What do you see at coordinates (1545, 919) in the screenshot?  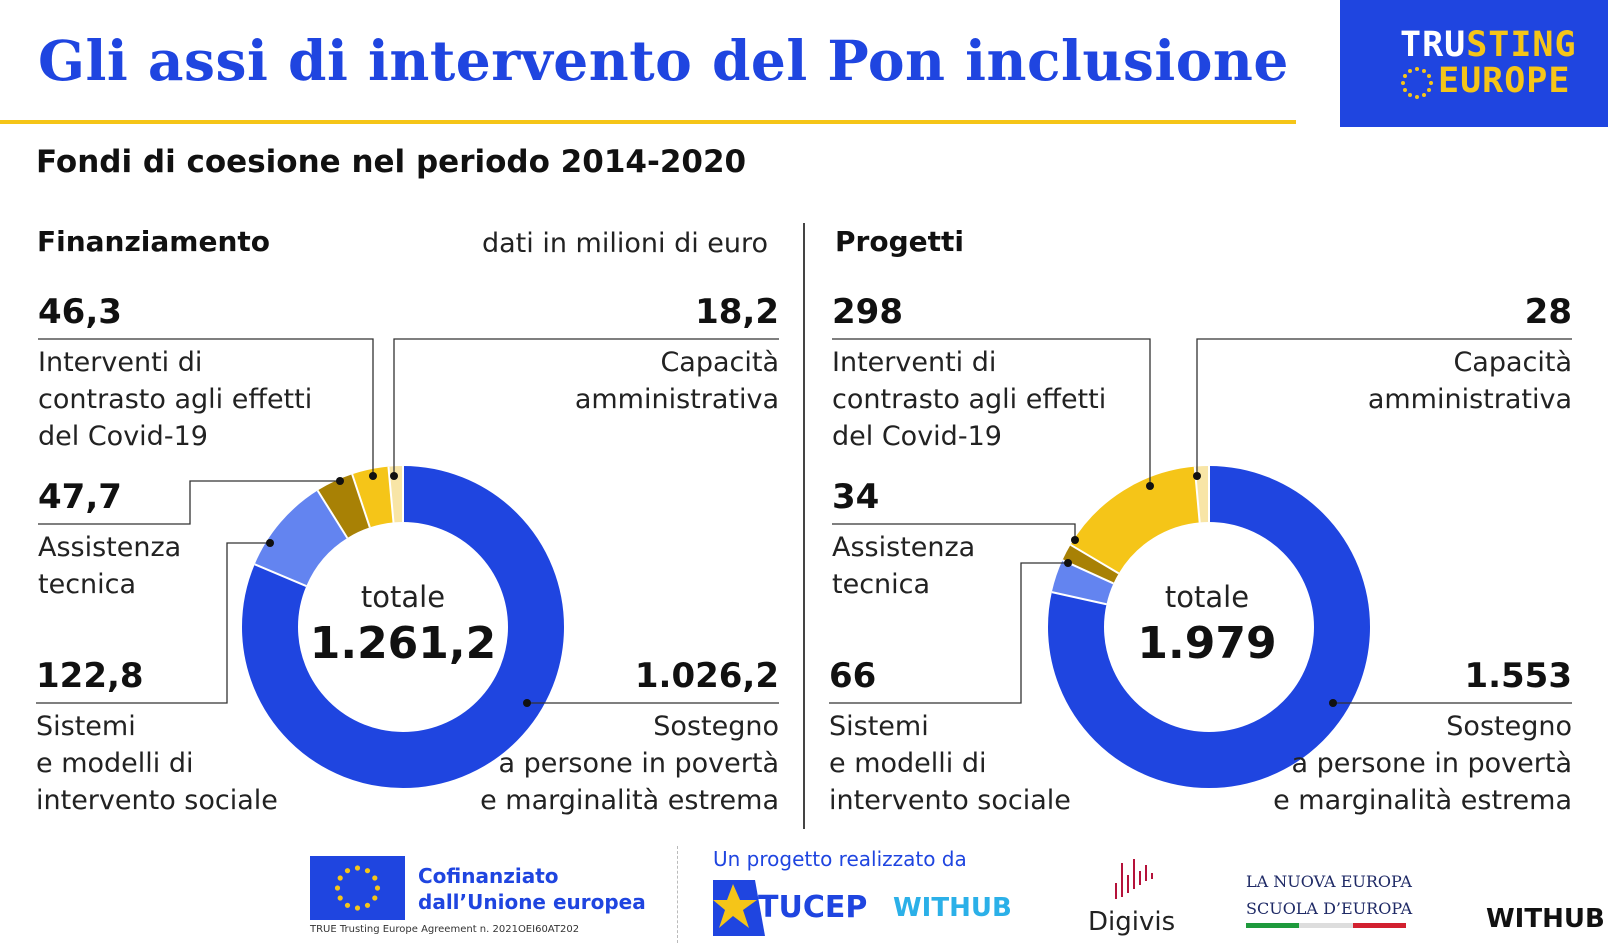 I see `withhub-logo-black: WITHUB` at bounding box center [1545, 919].